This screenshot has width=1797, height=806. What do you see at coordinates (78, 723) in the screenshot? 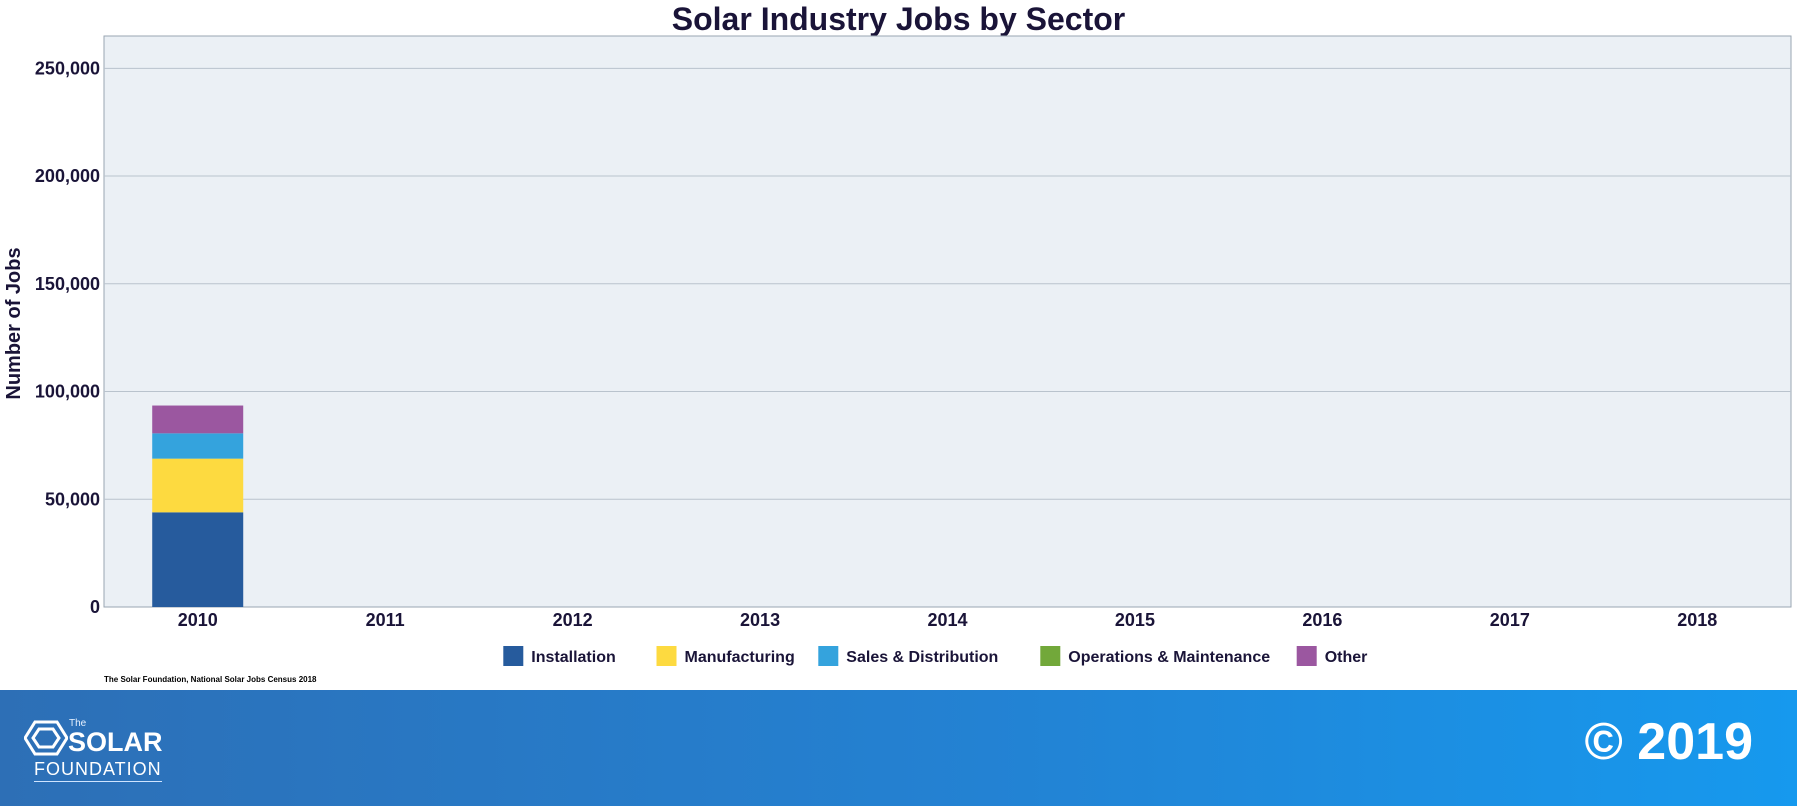
I see `logo-the-text: The` at bounding box center [78, 723].